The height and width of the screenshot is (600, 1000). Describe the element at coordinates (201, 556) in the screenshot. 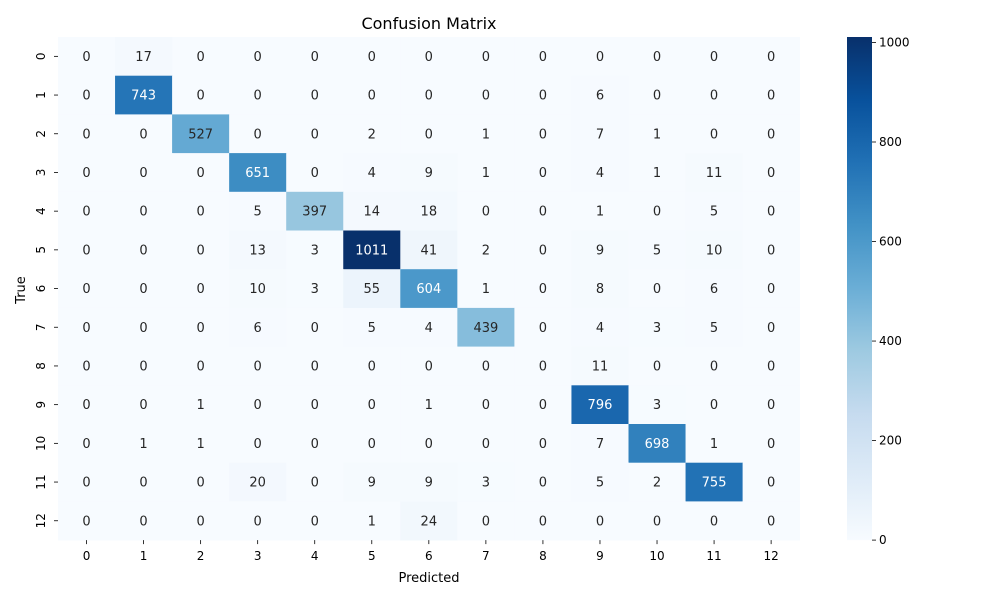

I see `x-tick-label: 2` at that location.